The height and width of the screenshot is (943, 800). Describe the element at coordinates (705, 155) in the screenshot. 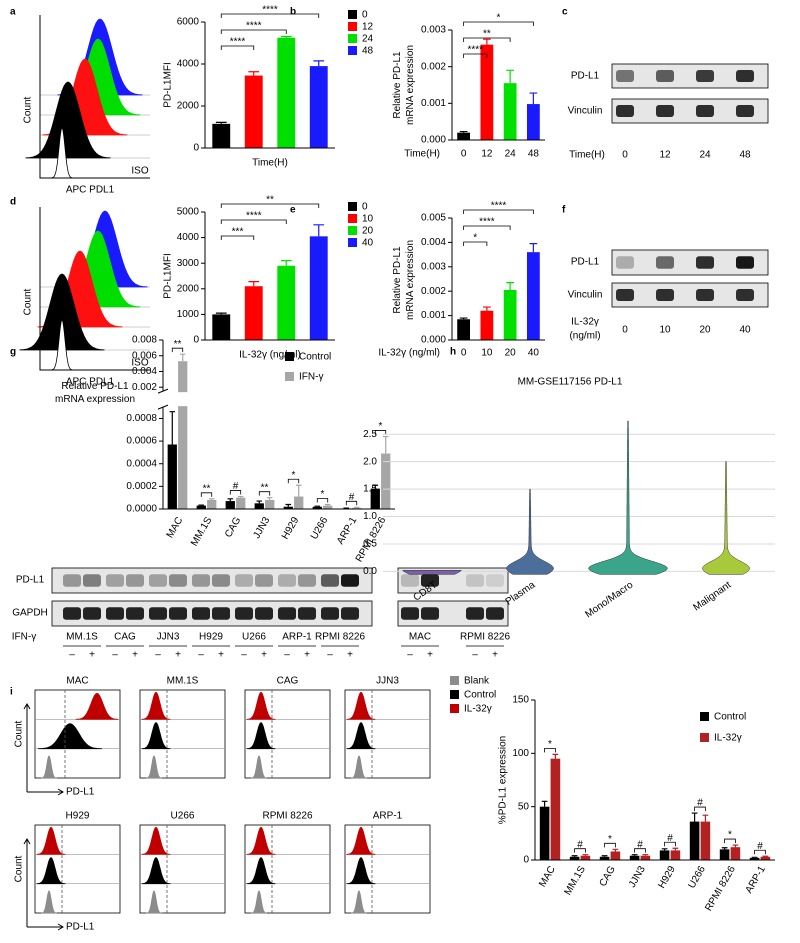

I see `lane-label: 24` at that location.